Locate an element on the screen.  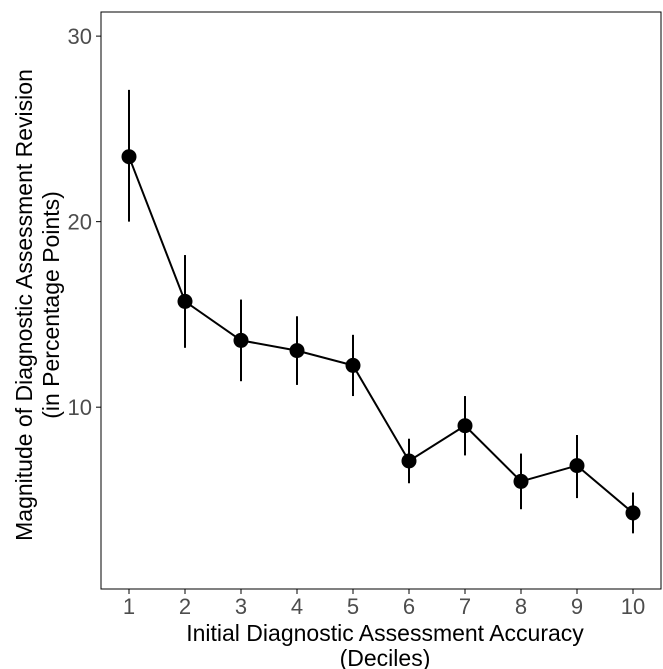
y-axis: 10 20 30 is located at coordinates (84, 222).